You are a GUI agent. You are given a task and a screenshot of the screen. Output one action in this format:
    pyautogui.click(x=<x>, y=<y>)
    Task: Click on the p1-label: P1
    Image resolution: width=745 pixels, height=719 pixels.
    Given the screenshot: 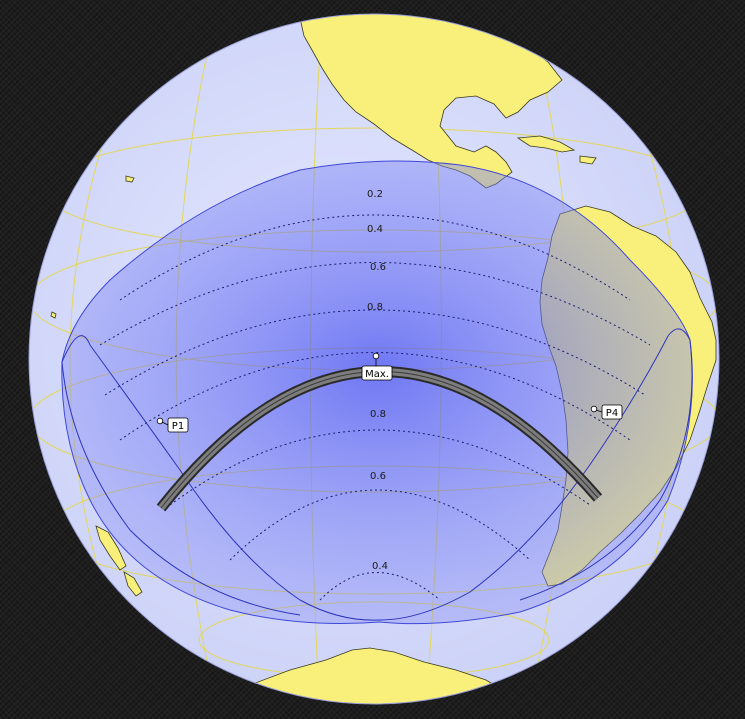 What is the action you would take?
    pyautogui.click(x=178, y=426)
    